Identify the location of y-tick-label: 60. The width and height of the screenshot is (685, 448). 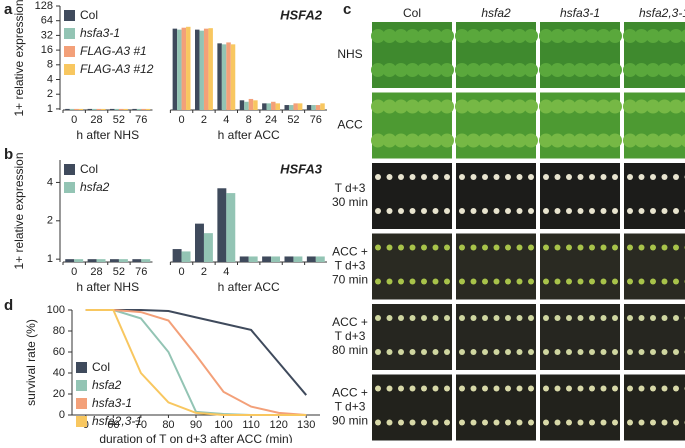
(59, 352).